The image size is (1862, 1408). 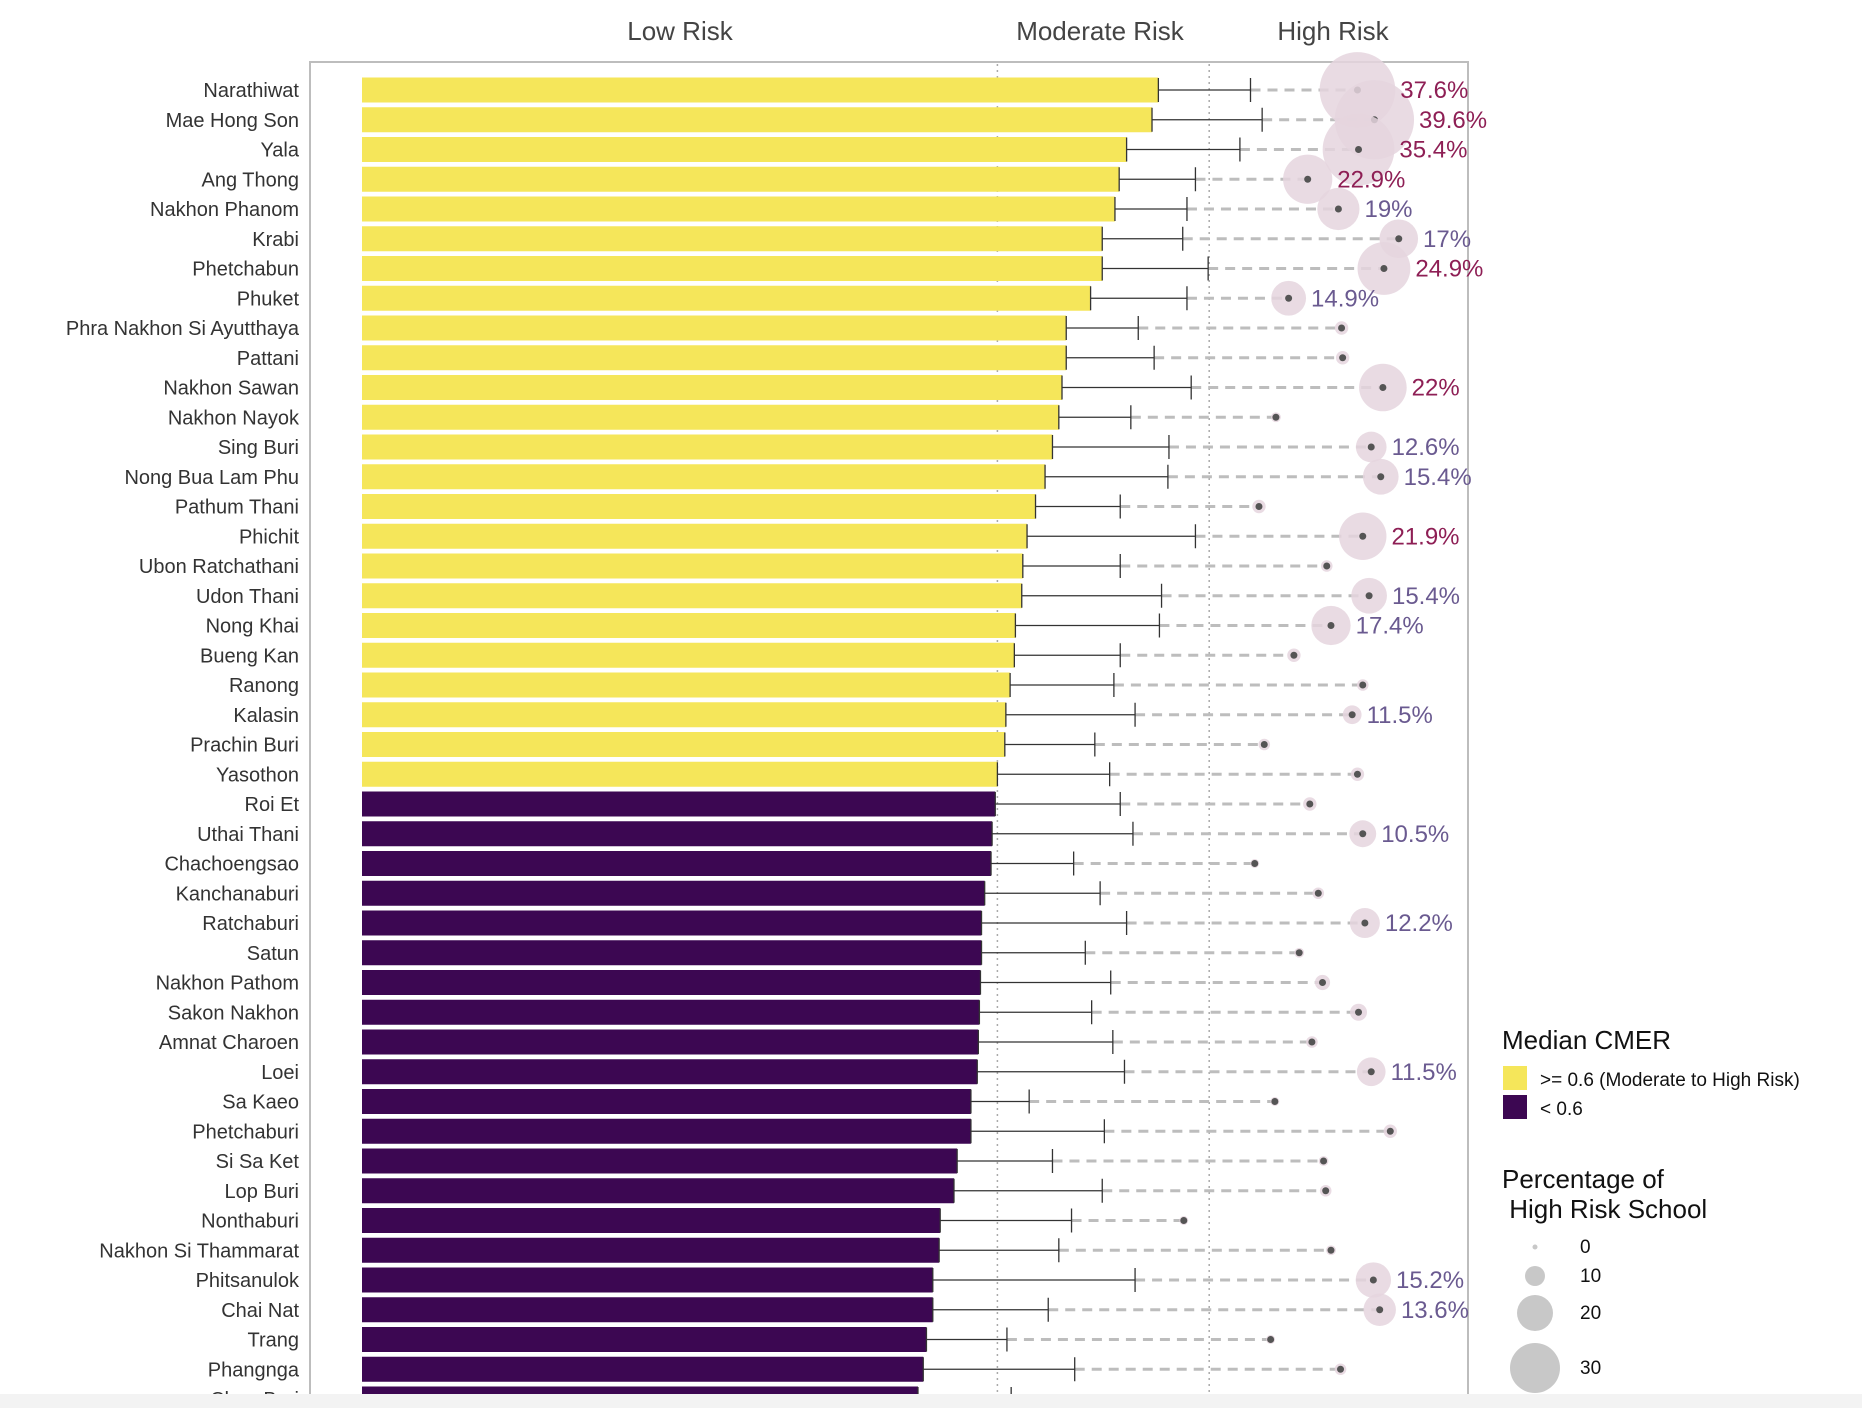 What do you see at coordinates (732, 239) in the screenshot?
I see `bar-krabi` at bounding box center [732, 239].